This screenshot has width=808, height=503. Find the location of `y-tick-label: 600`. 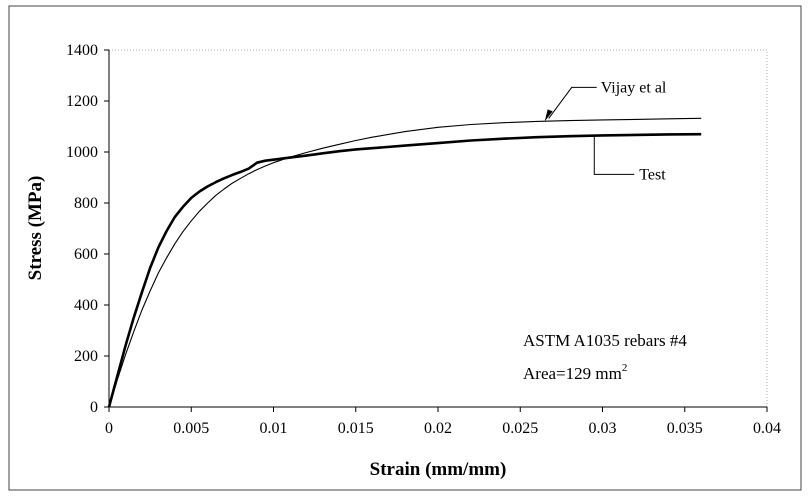

y-tick-label: 600 is located at coordinates (86, 254).